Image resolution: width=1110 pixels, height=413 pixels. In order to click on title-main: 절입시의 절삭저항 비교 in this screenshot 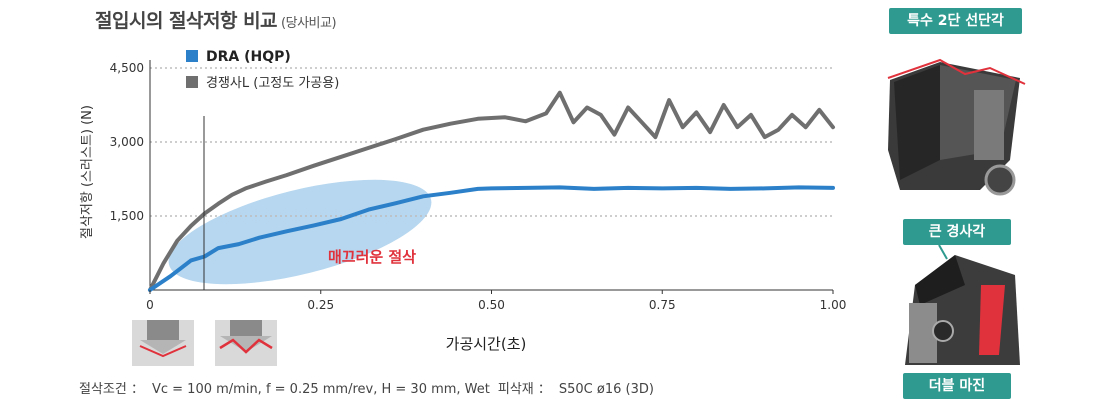, I will do `click(186, 21)`.